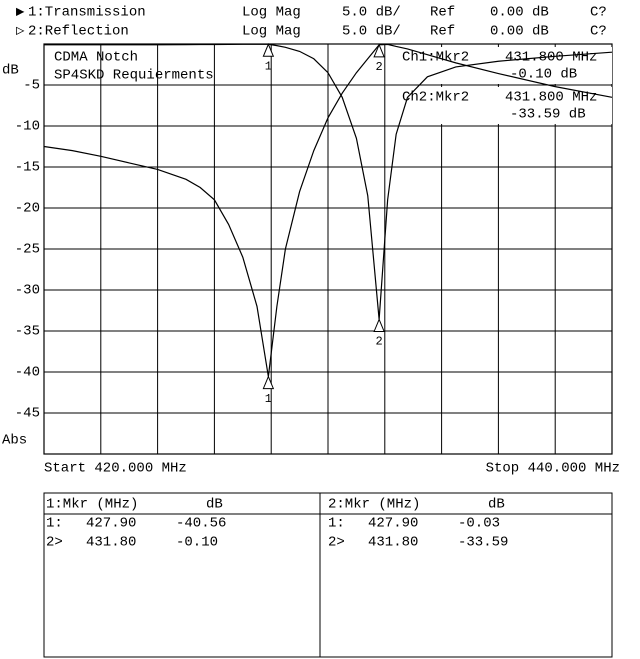  Describe the element at coordinates (92, 505) in the screenshot. I see `table-header: 1:Mkr (MHz)` at that location.